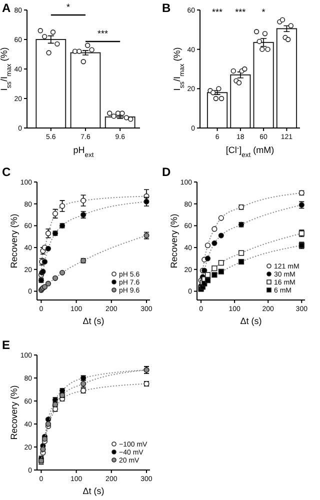 This screenshot has height=500, width=320. What do you see at coordinates (6, 345) in the screenshot?
I see `chart-title: E` at bounding box center [6, 345].